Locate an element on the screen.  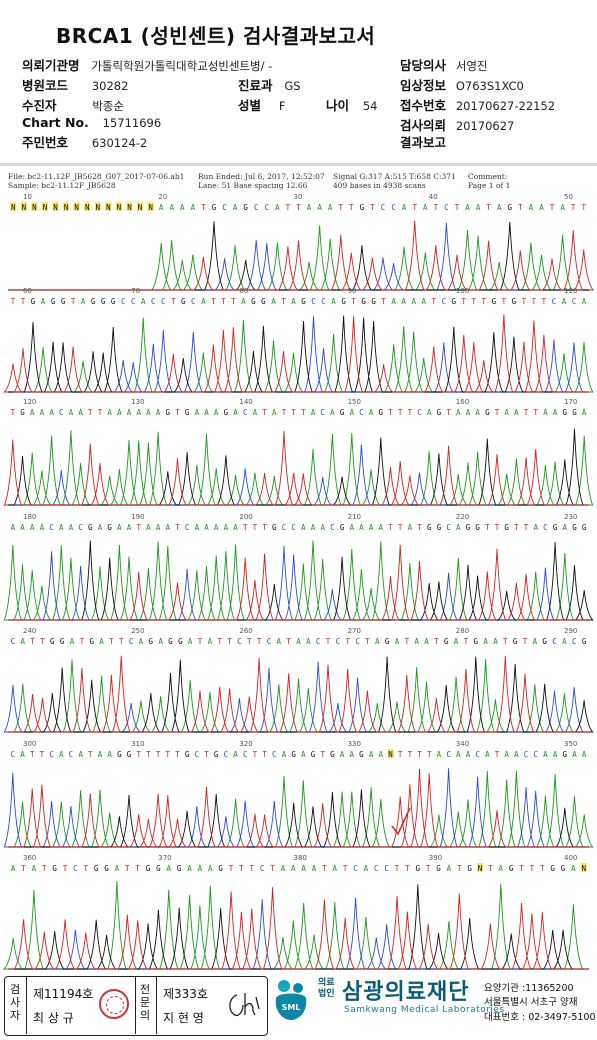
header-separator is located at coordinates (298, 164).